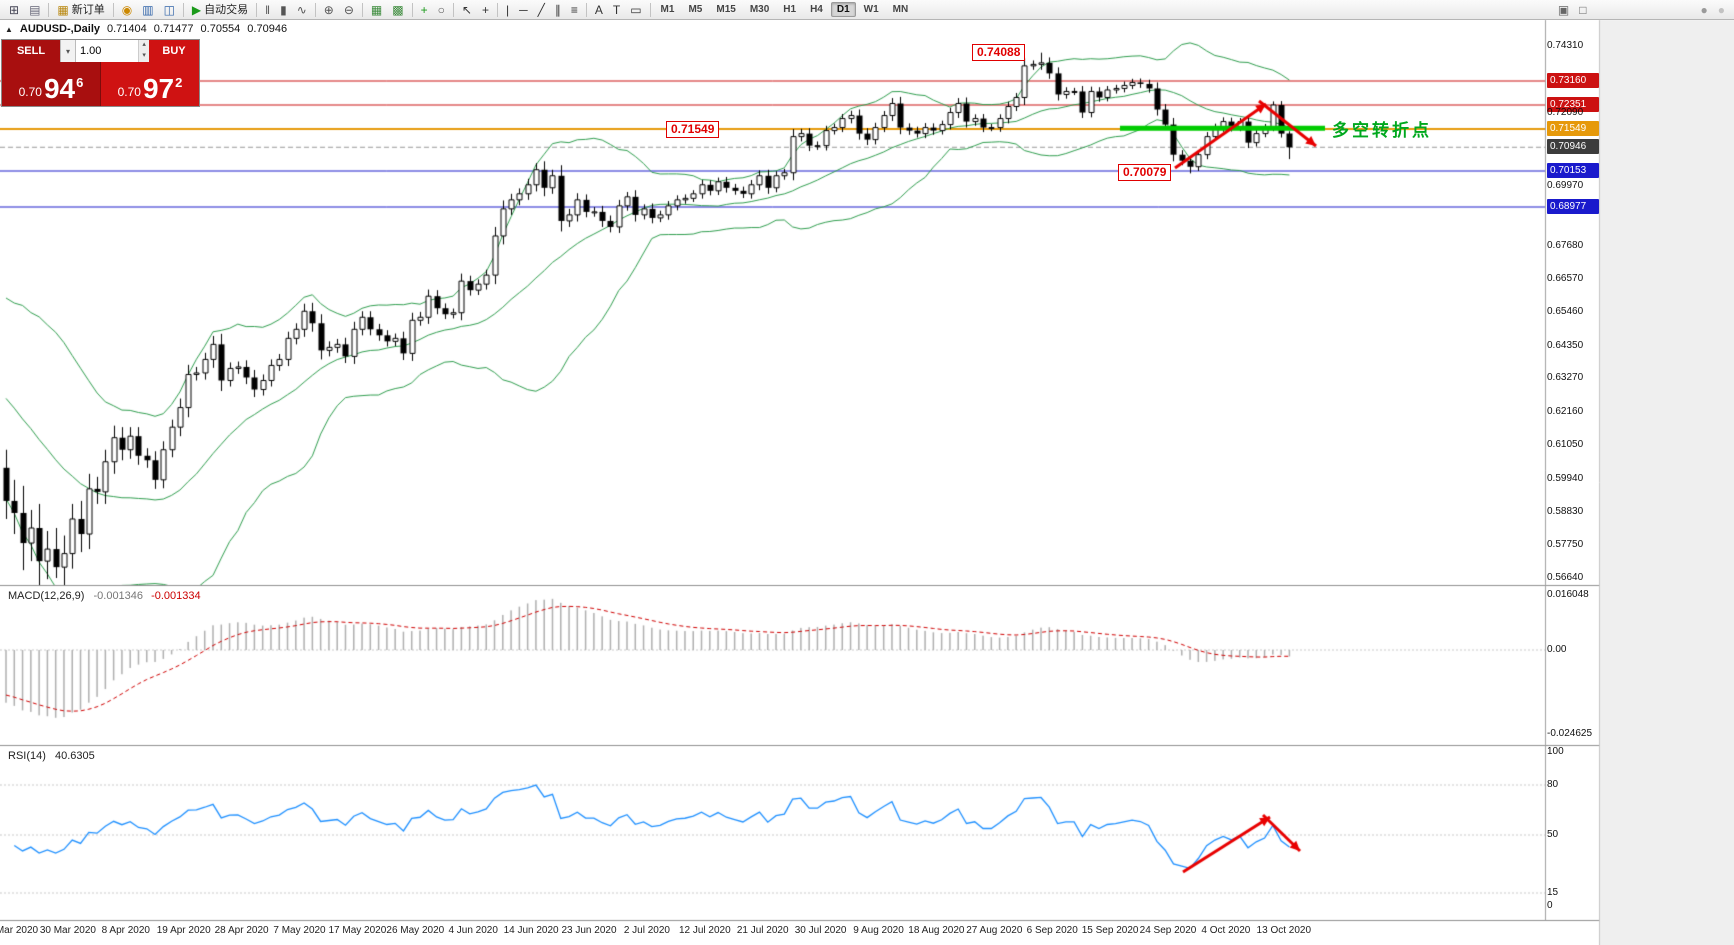 The width and height of the screenshot is (1734, 945). What do you see at coordinates (68, 51) in the screenshot?
I see `order-type-dropdown: ▾` at bounding box center [68, 51].